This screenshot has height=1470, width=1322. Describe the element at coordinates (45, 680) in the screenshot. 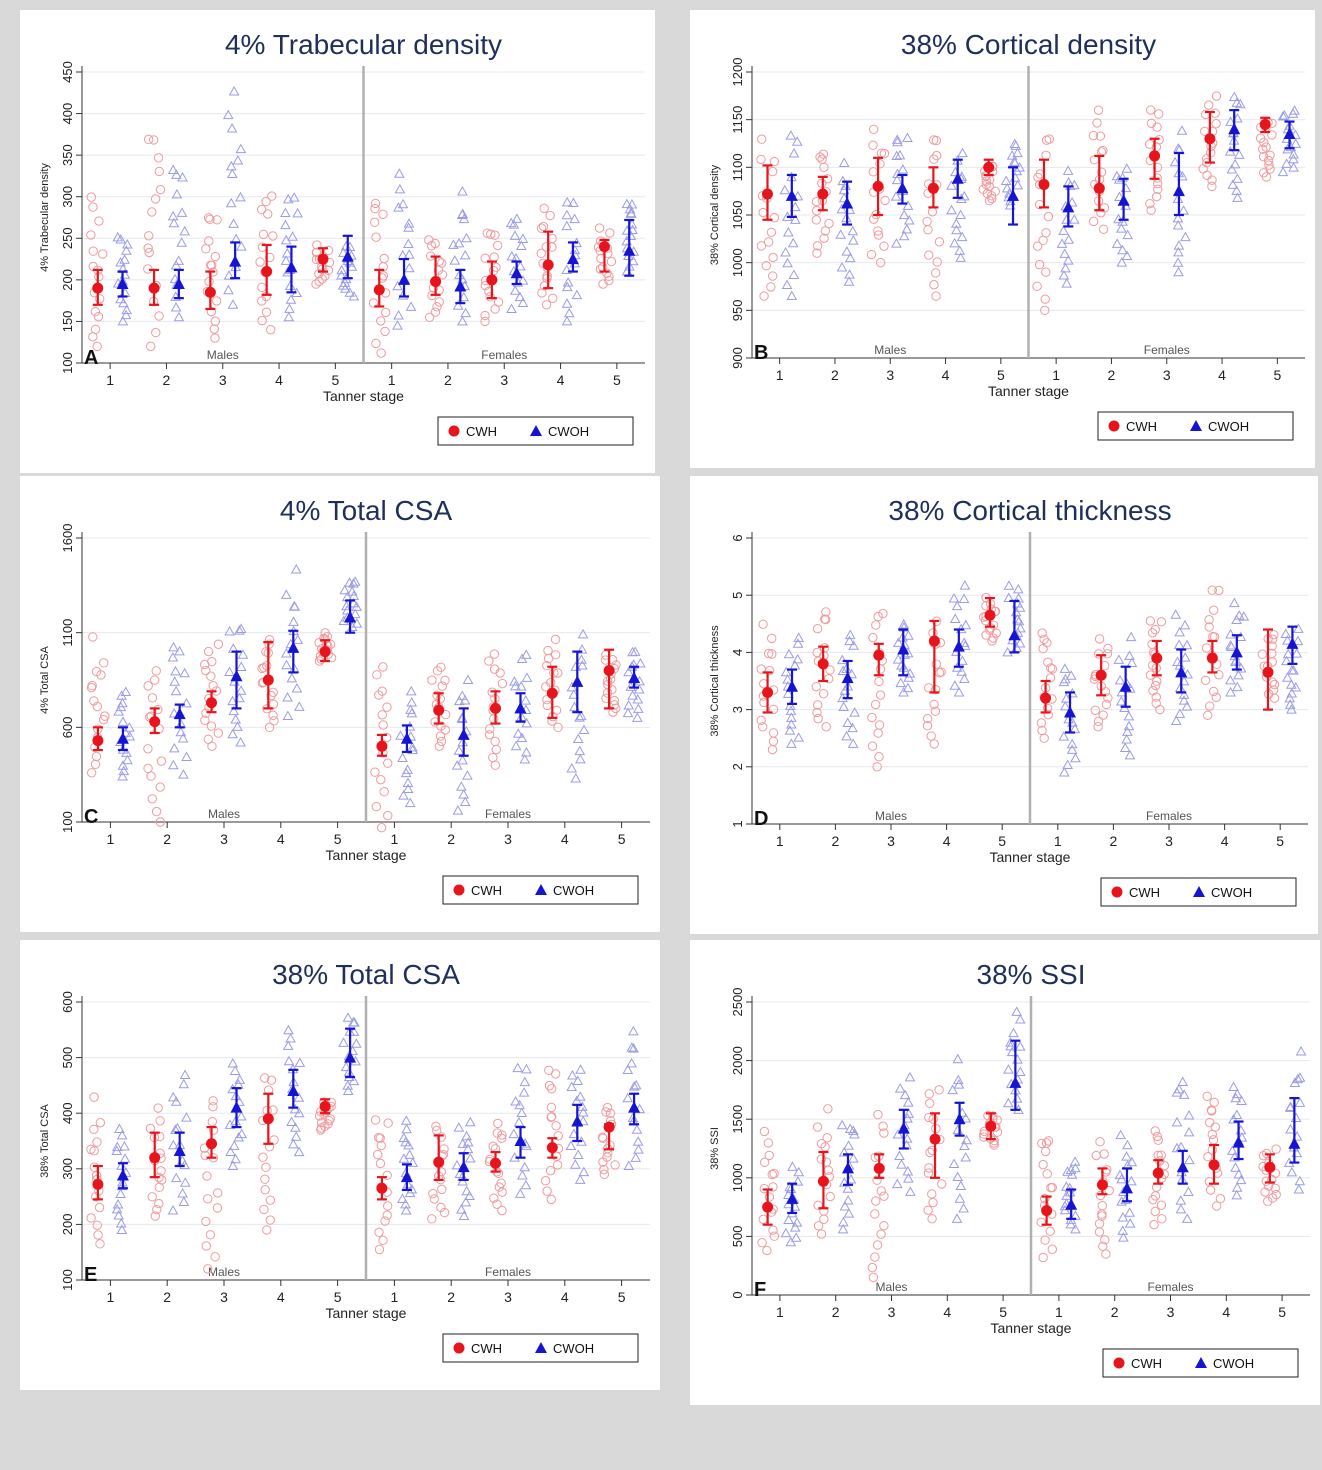

I see `y-axis-label: 4% Total CSA` at that location.